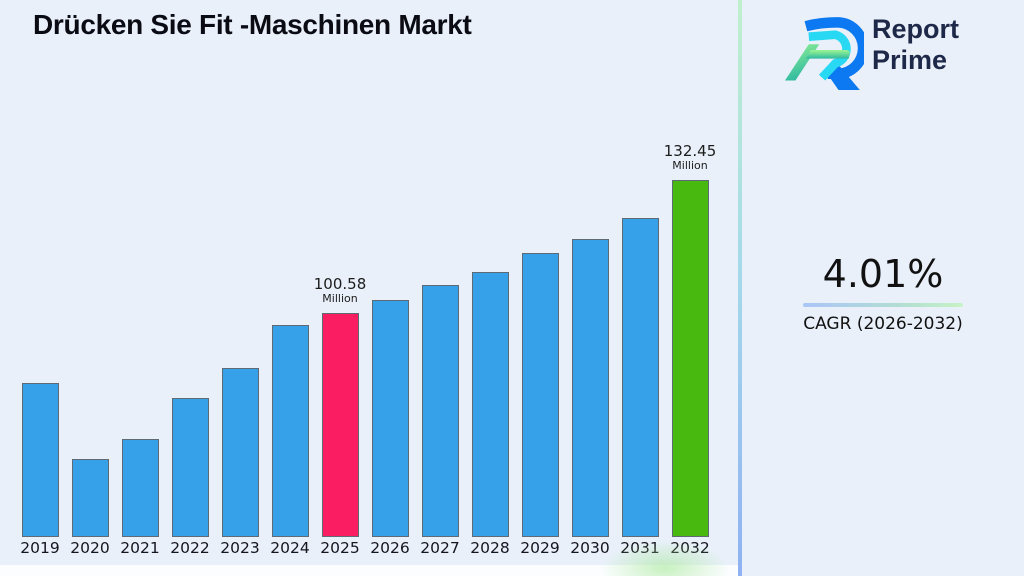 The width and height of the screenshot is (1024, 576). What do you see at coordinates (369, 570) in the screenshot?
I see `bottom-strip` at bounding box center [369, 570].